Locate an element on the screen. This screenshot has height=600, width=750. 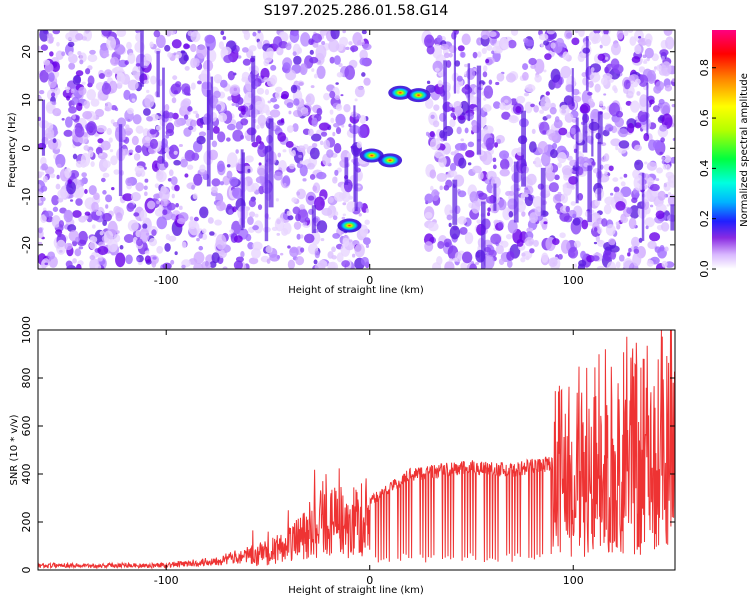
top-x-tick-label: 0 is located at coordinates (369, 280).